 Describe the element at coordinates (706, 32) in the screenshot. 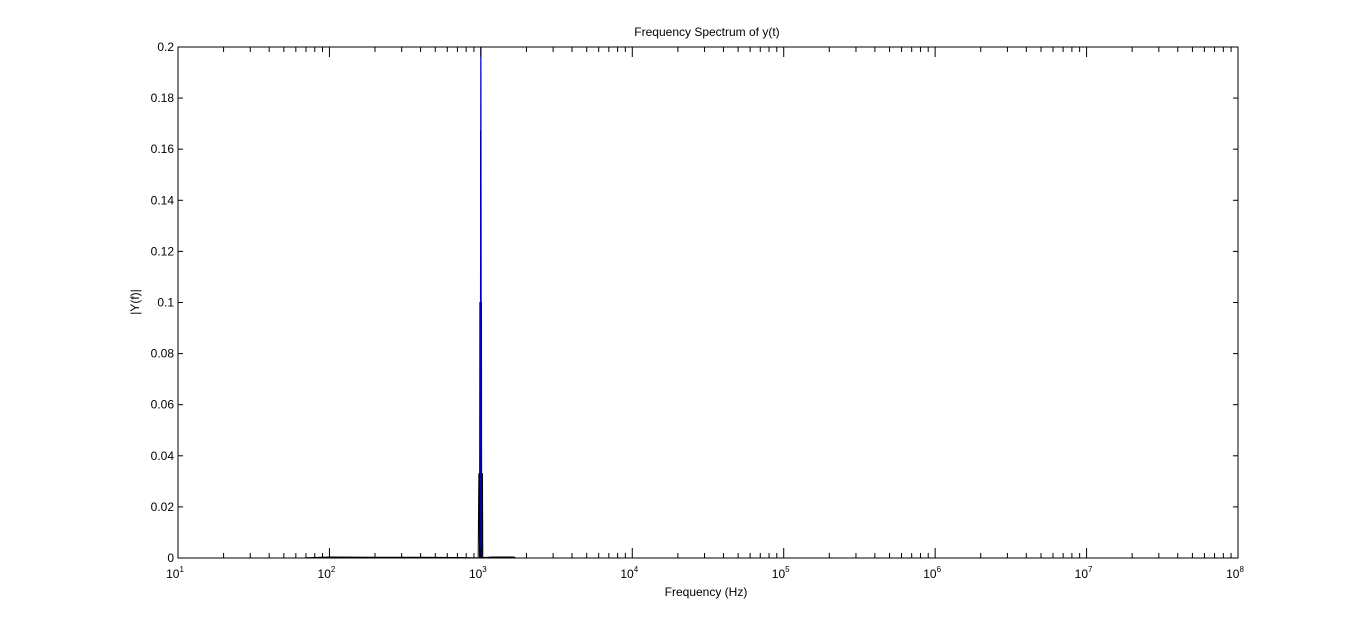

I see `chart-title: Frequency Spectrum of y(t)` at that location.